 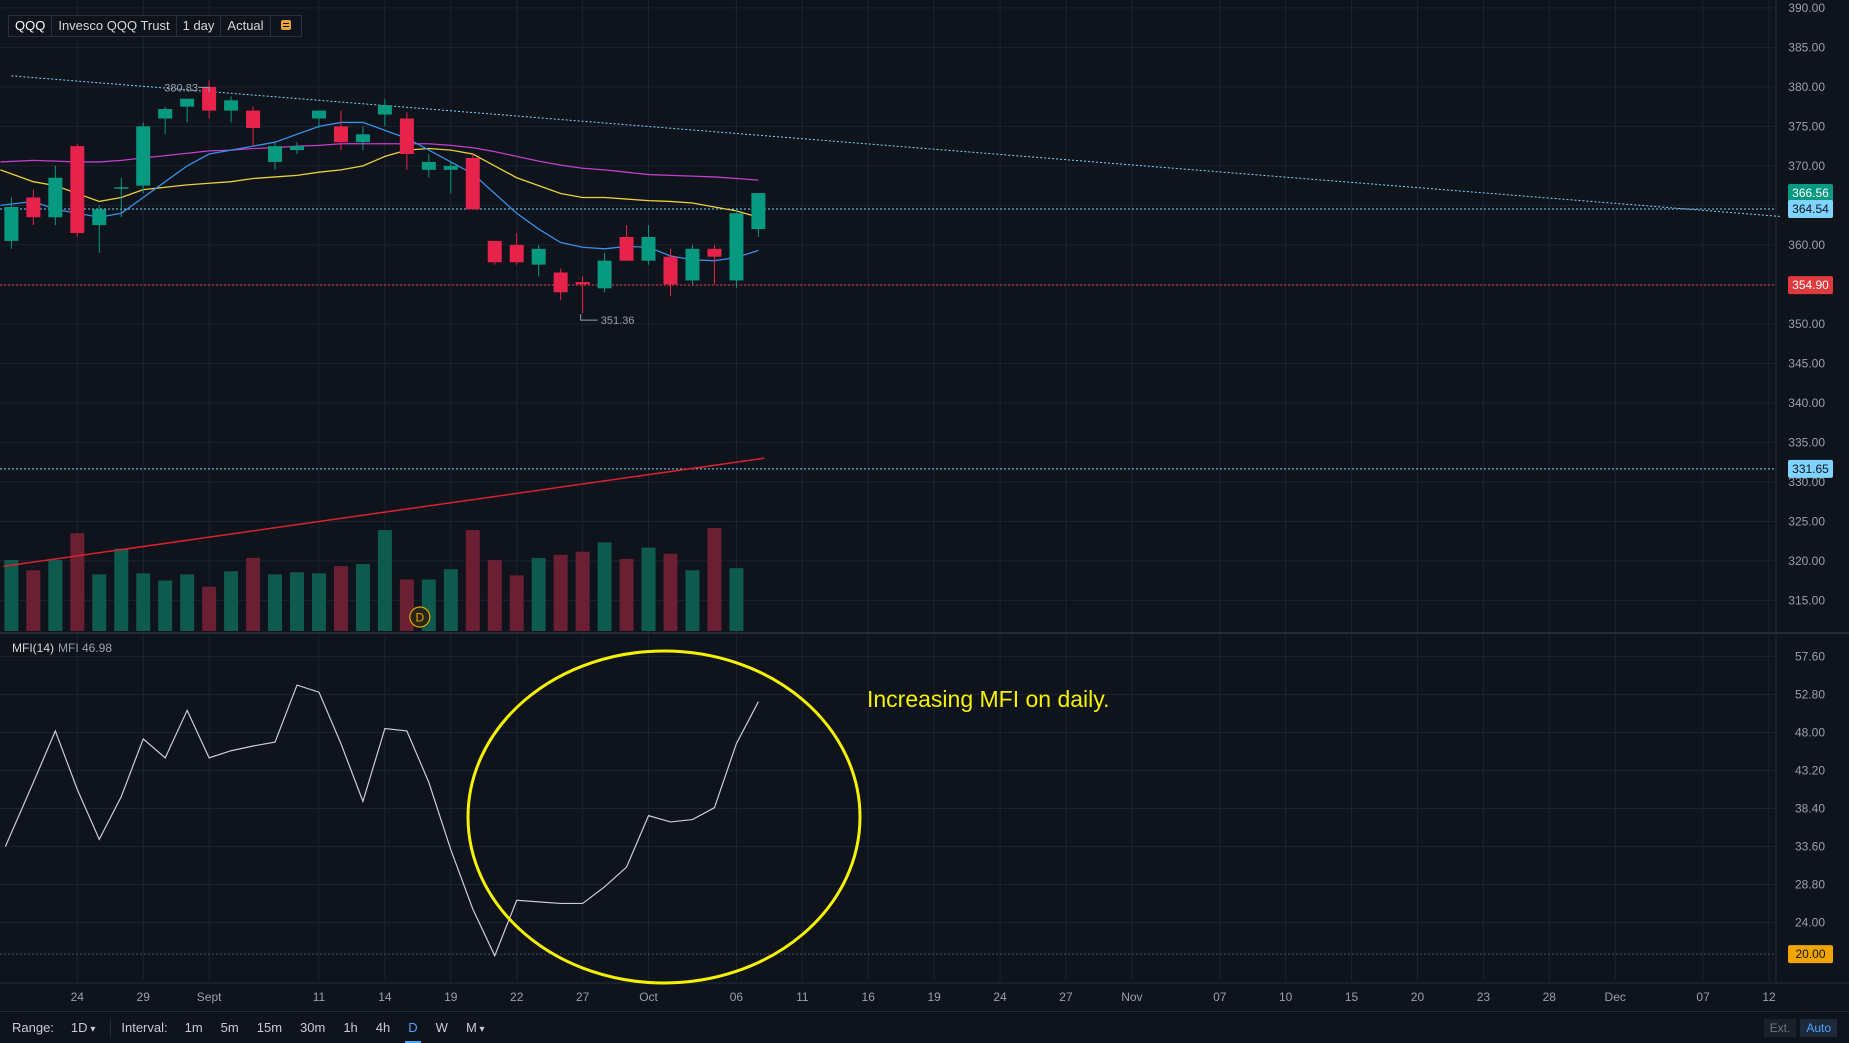 What do you see at coordinates (648, 997) in the screenshot?
I see `date-tick-label: Oct` at bounding box center [648, 997].